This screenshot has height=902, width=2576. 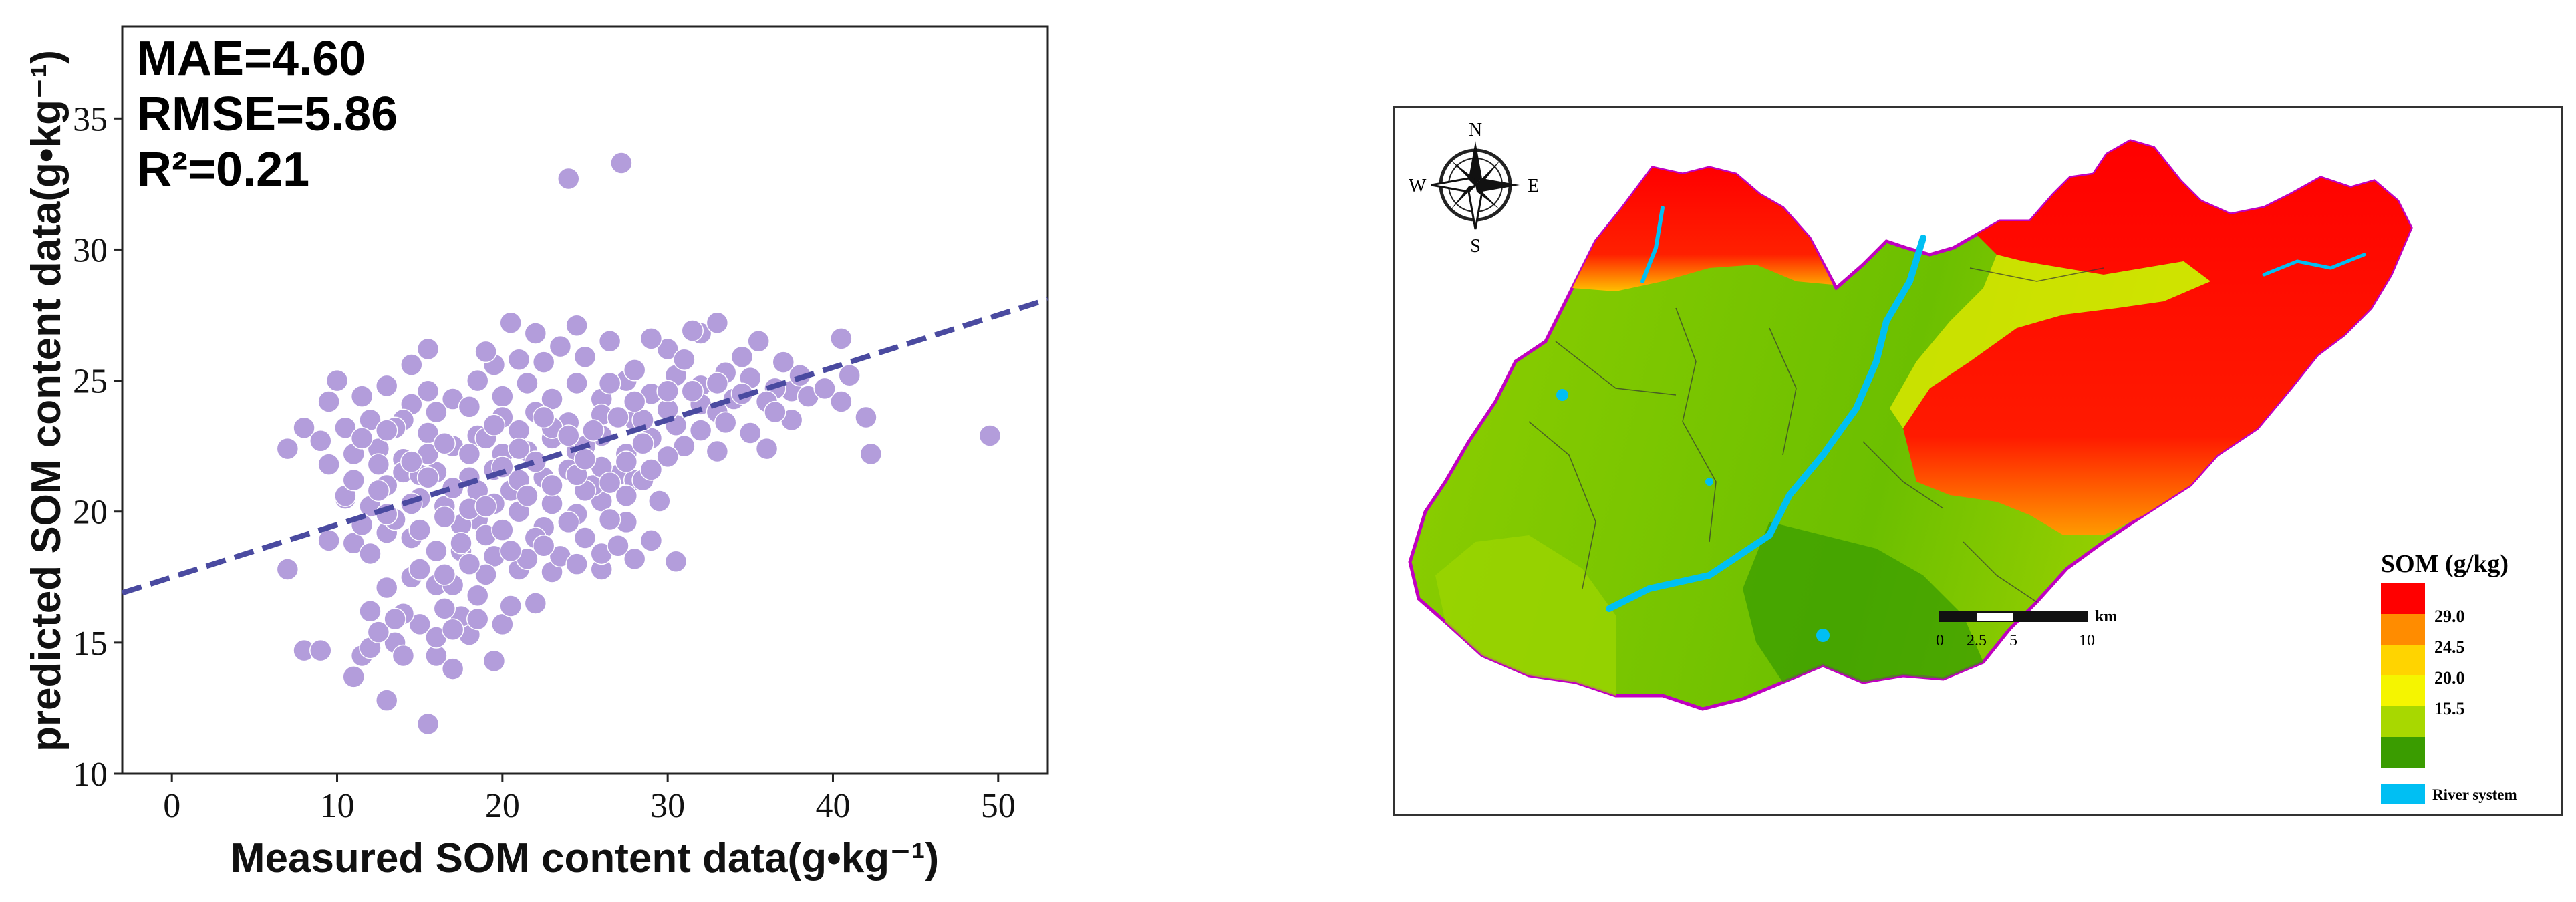 What do you see at coordinates (2106, 616) in the screenshot?
I see `scale-unit: km` at bounding box center [2106, 616].